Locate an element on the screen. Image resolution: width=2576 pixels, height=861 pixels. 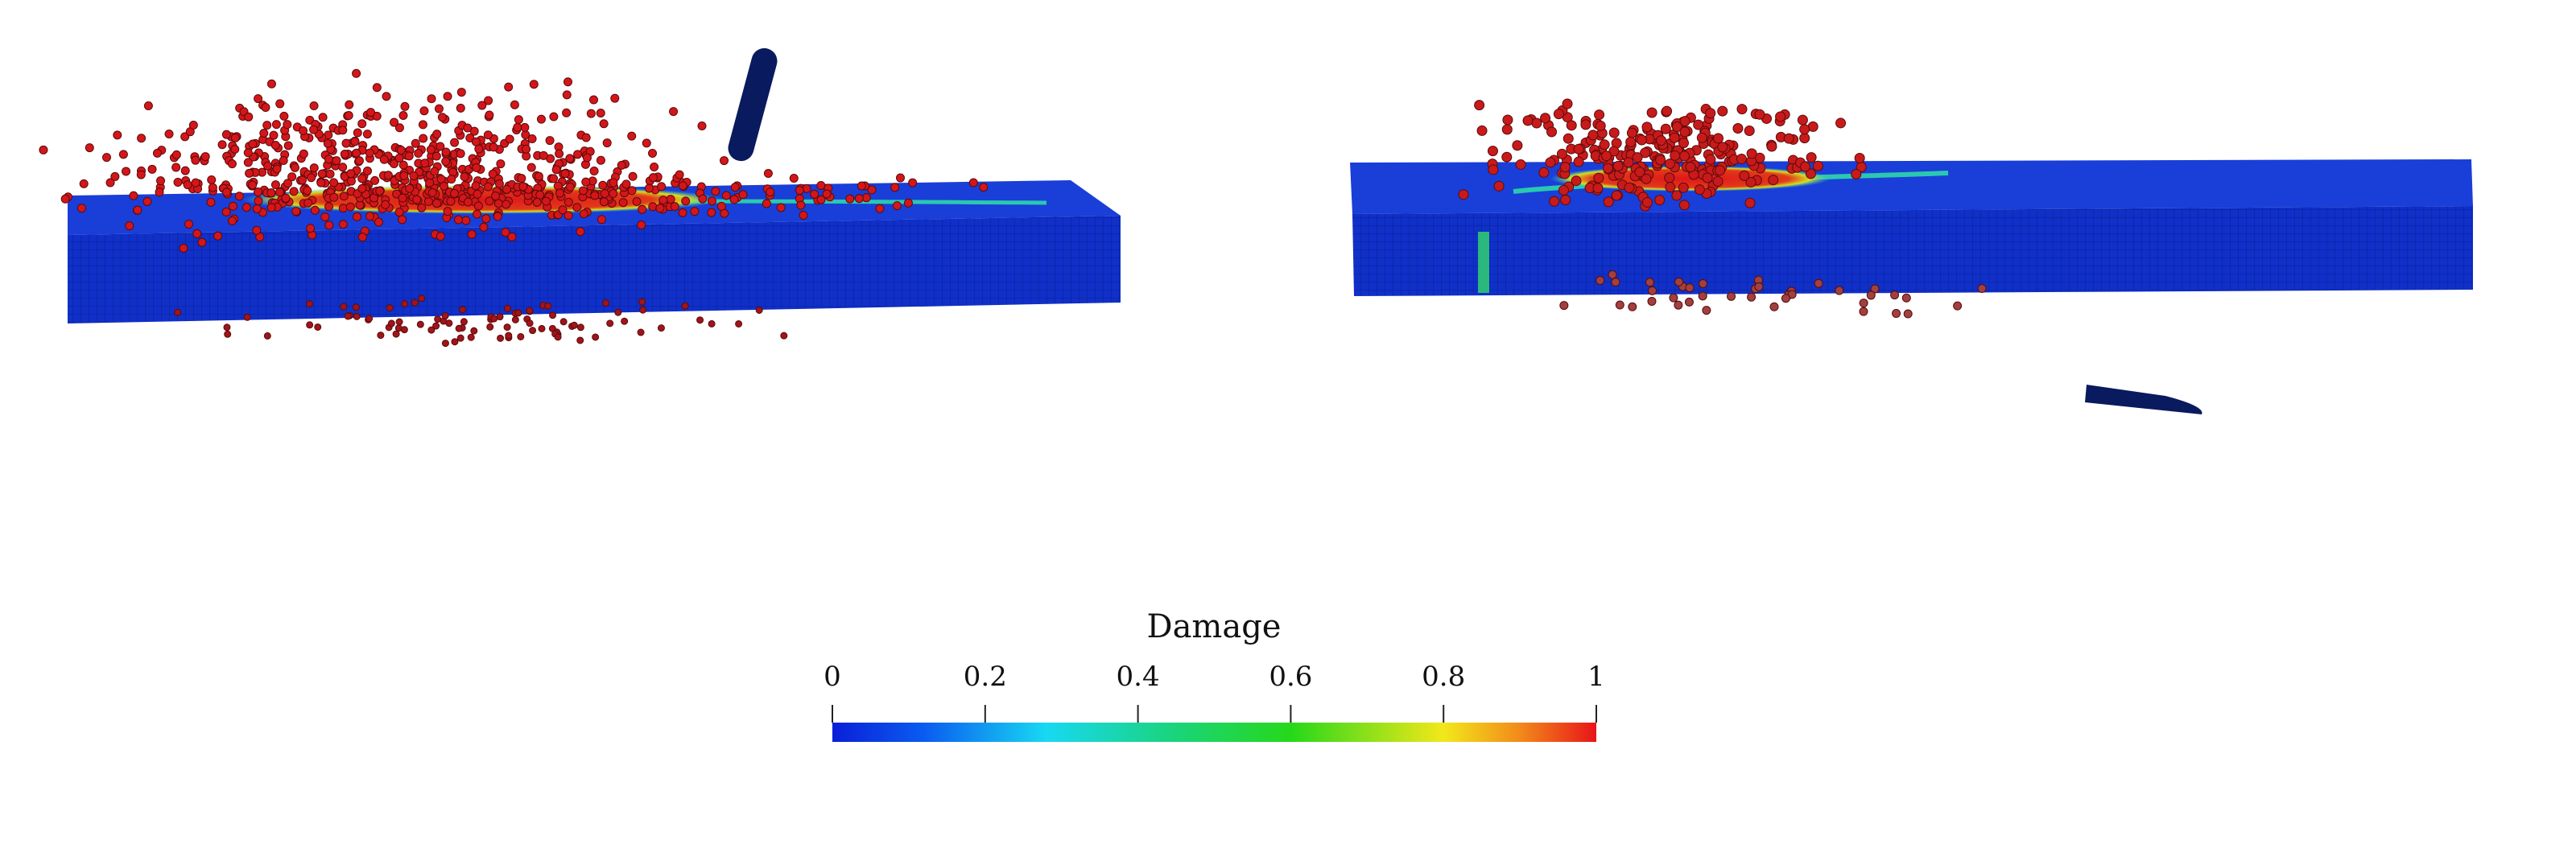
colorbar-gradient is located at coordinates (1214, 732).